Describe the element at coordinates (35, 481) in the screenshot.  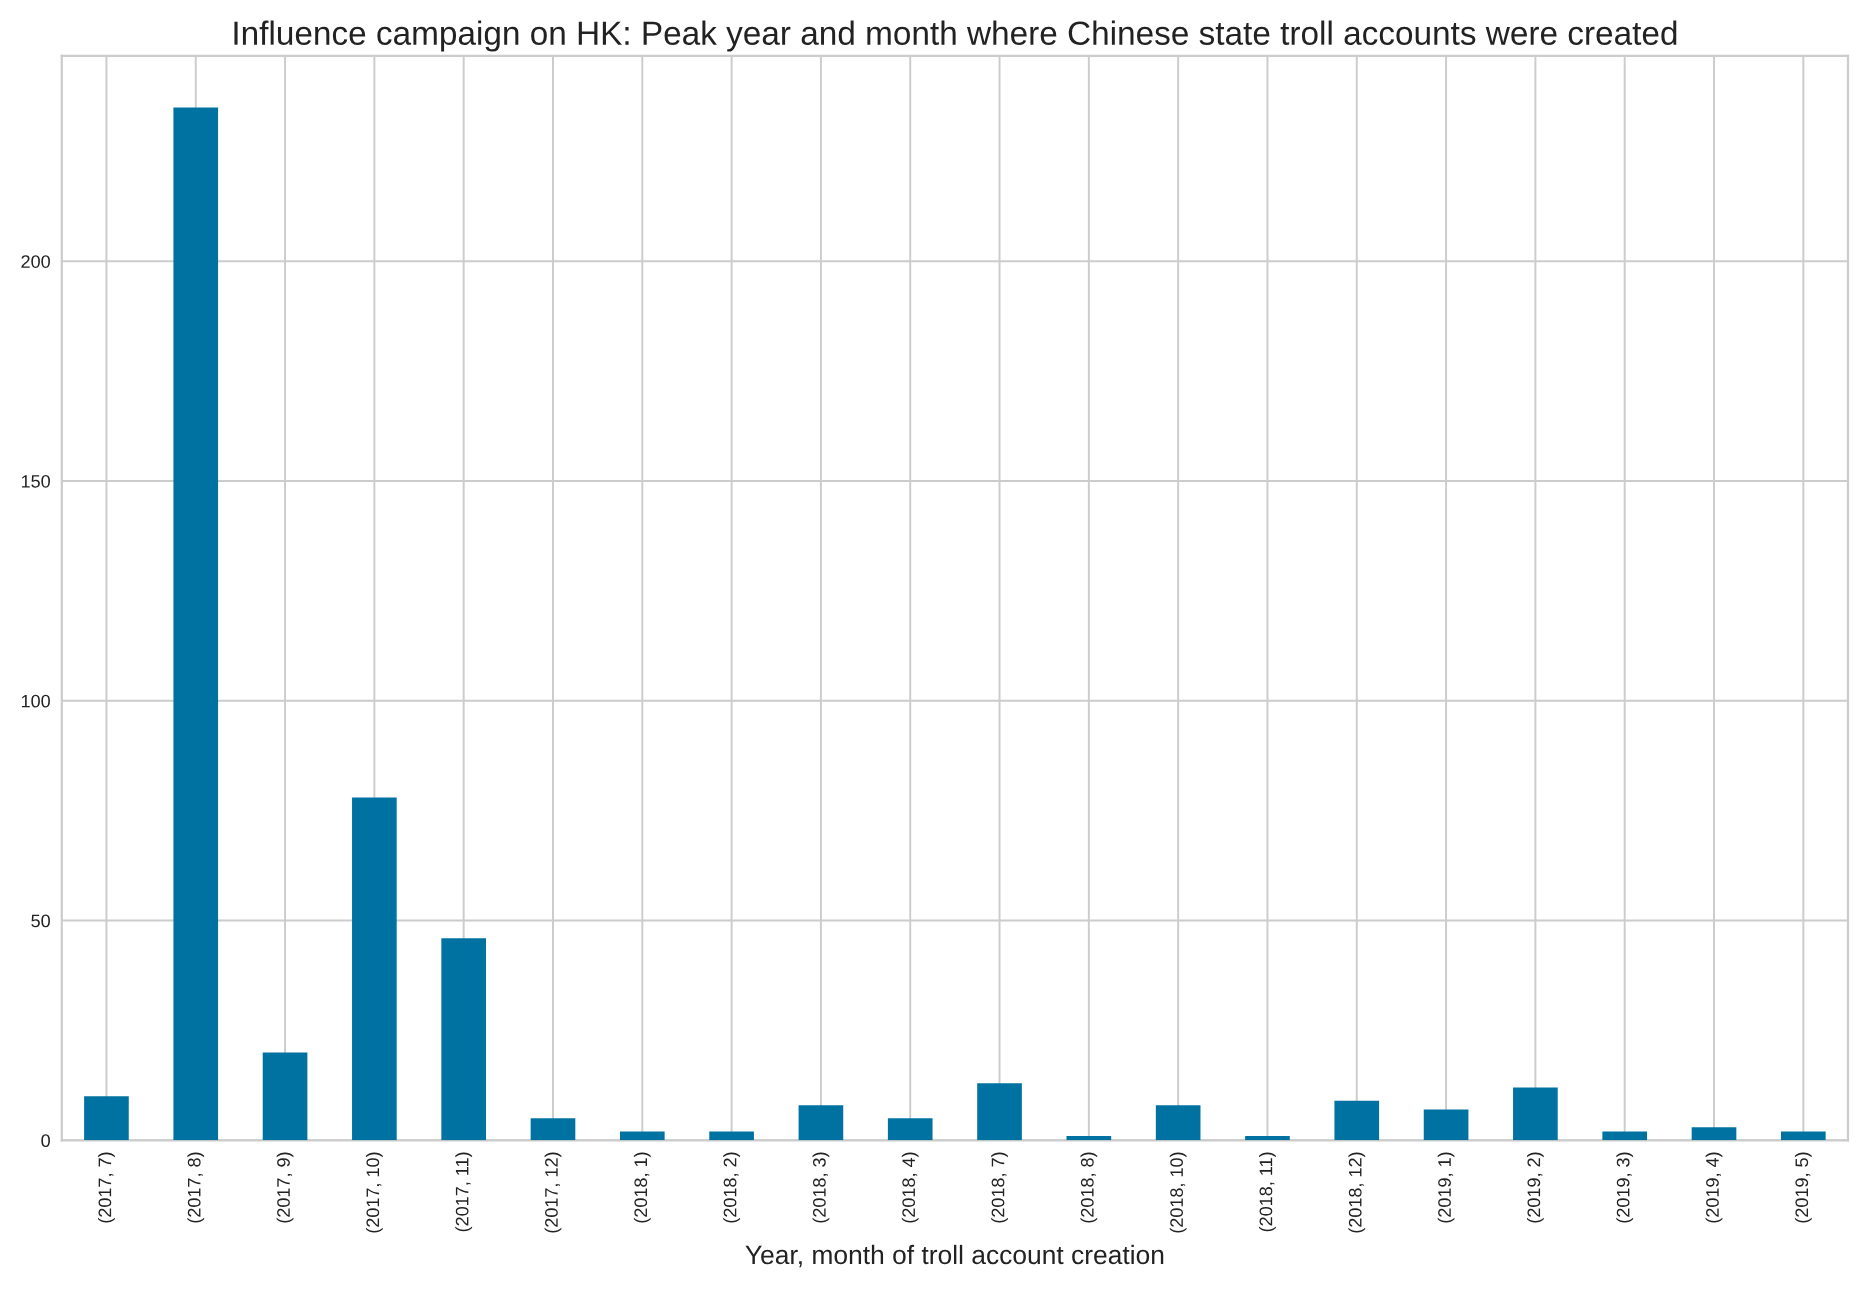
I see `y-tick-label: 150` at that location.